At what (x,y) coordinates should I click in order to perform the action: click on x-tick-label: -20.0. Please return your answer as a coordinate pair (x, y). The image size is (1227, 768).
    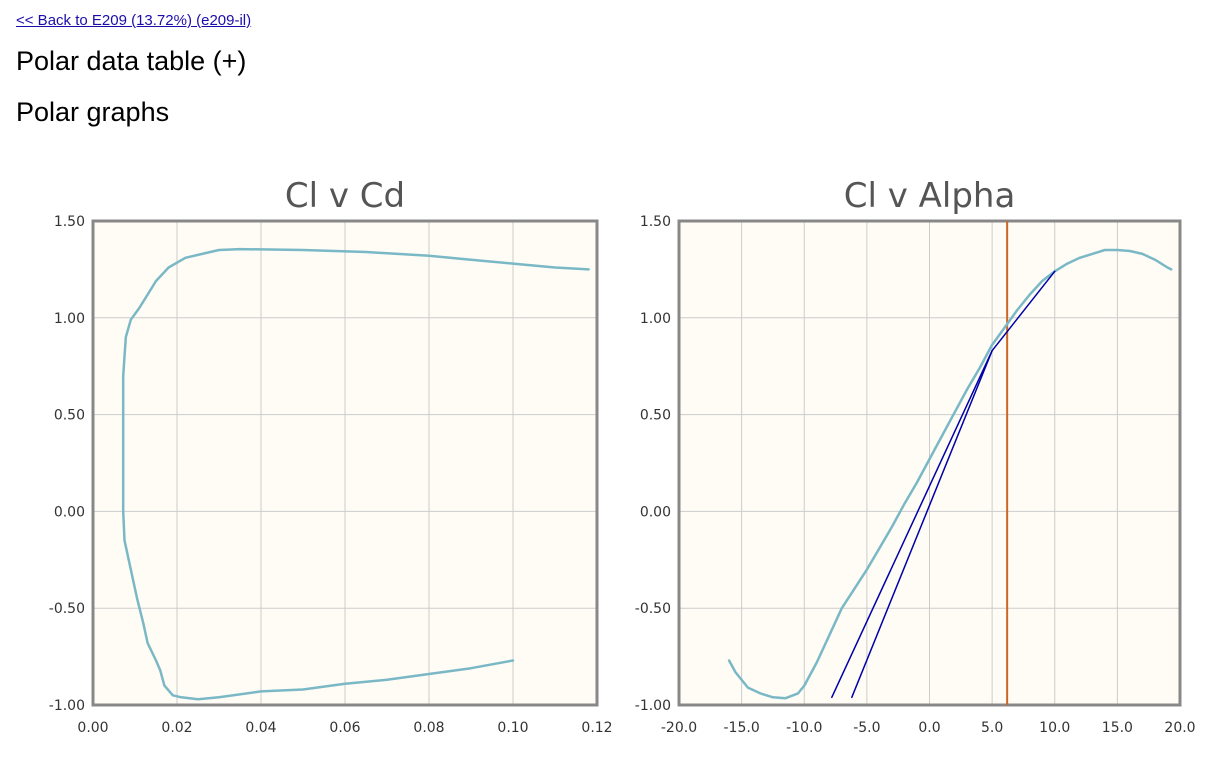
    Looking at the image, I should click on (679, 728).